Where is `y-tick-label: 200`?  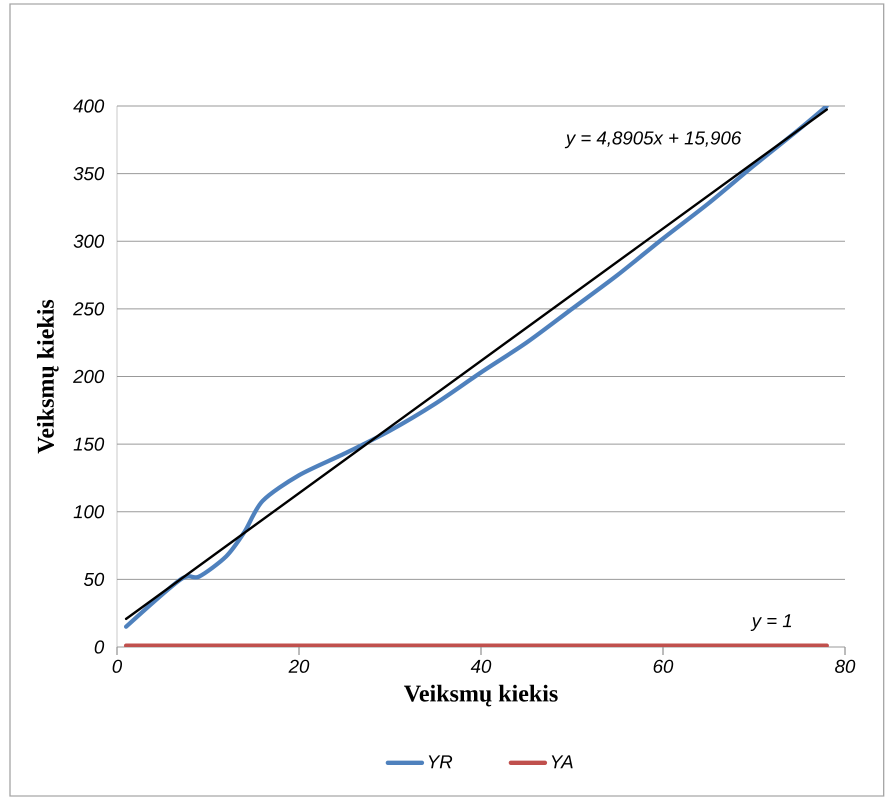
y-tick-label: 200 is located at coordinates (88, 377).